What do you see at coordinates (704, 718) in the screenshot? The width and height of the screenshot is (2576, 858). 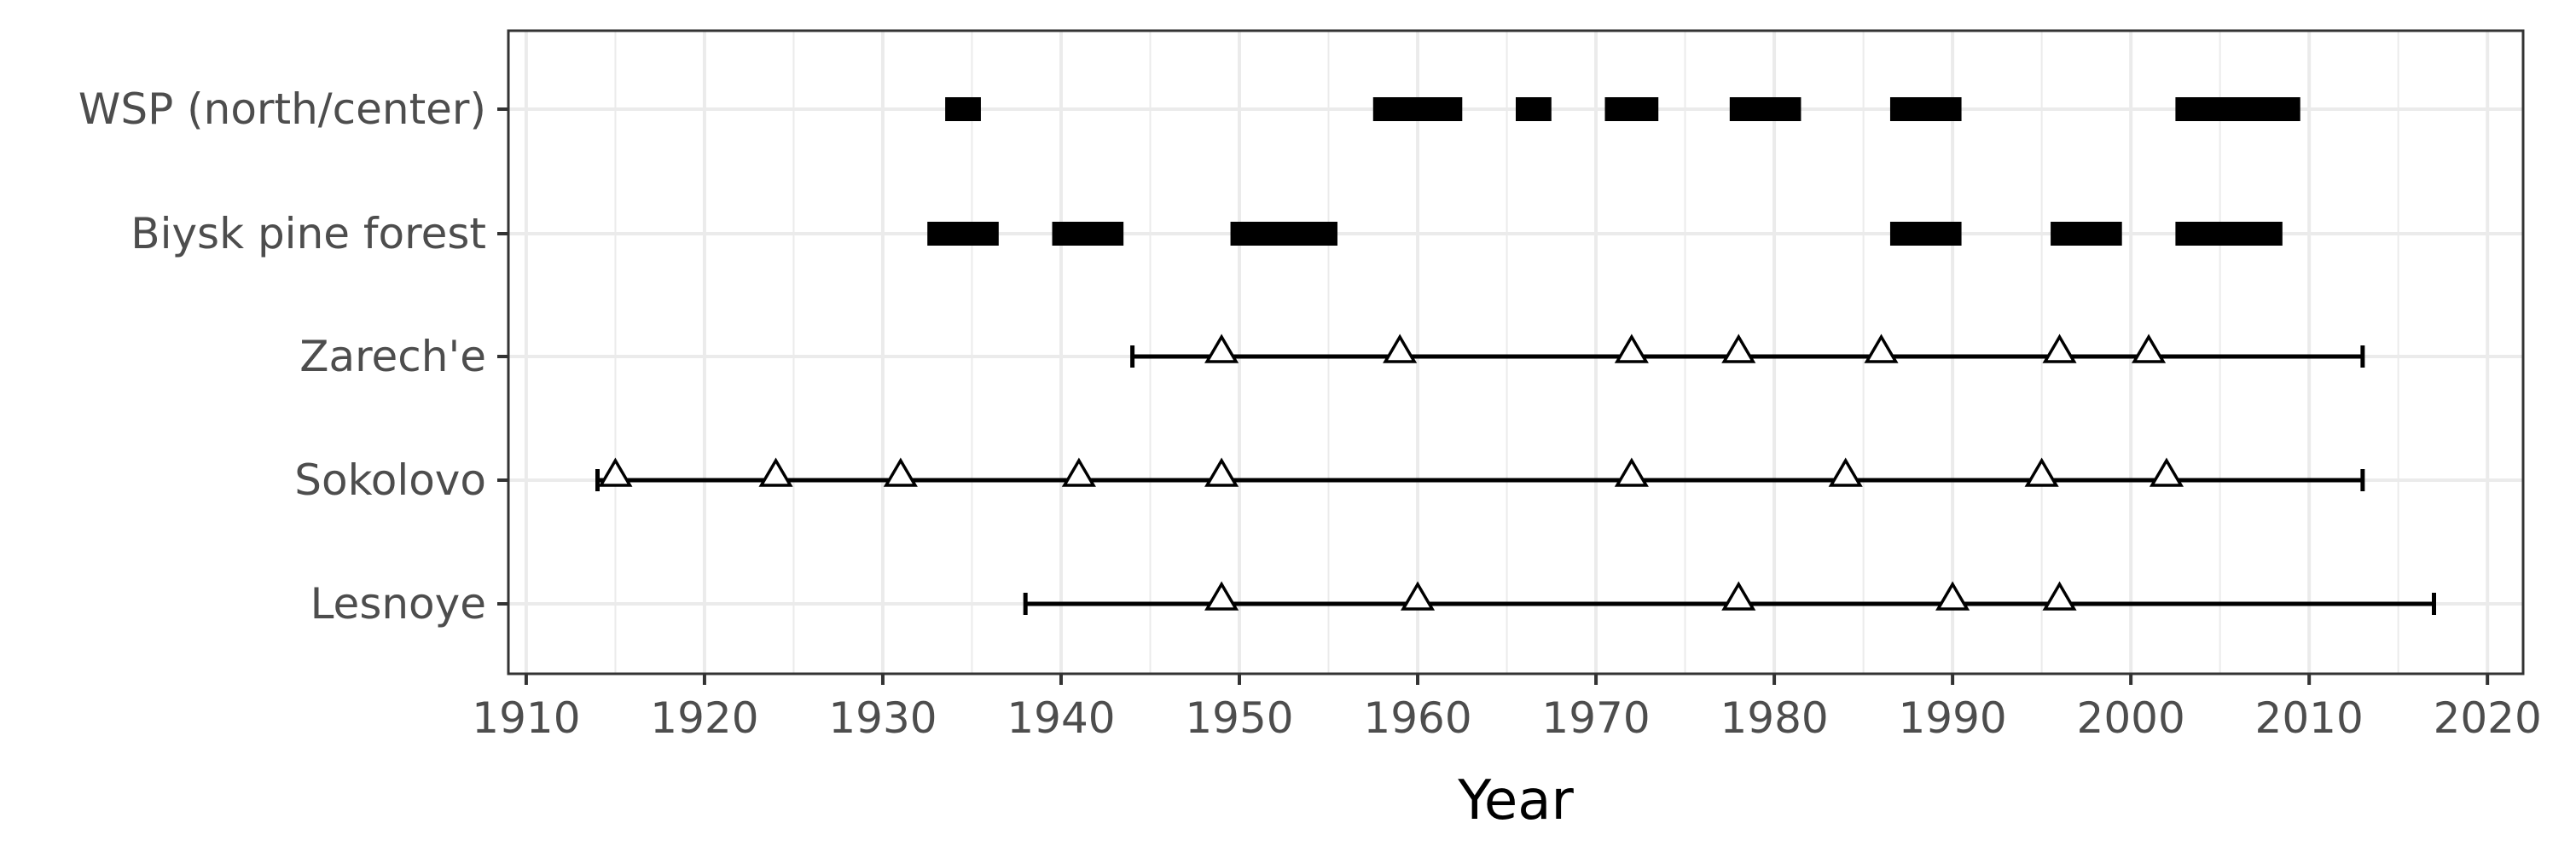 I see `x-tick-label: 1920` at bounding box center [704, 718].